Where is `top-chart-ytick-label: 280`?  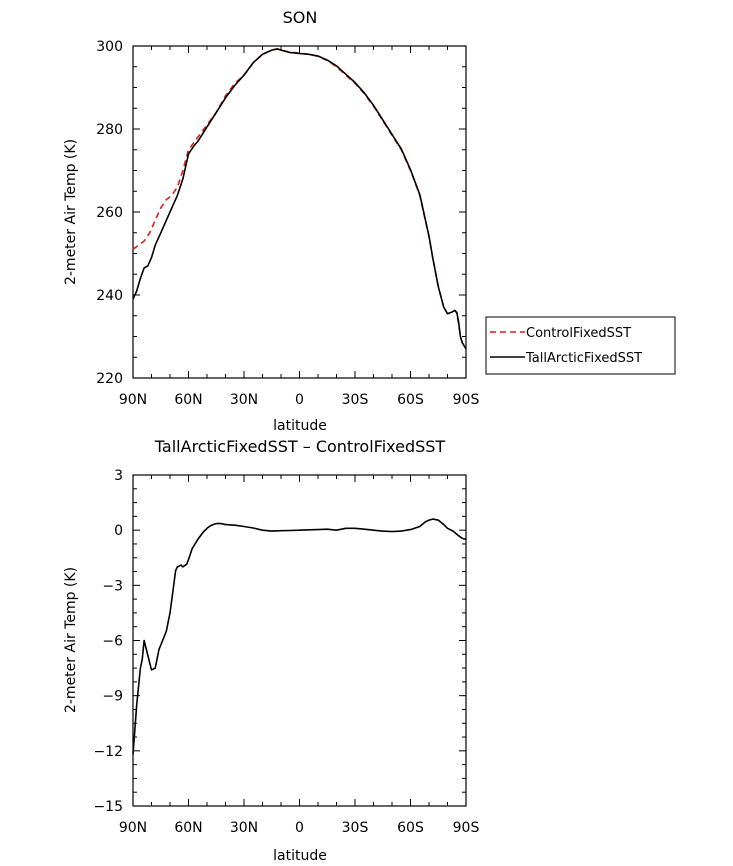
top-chart-ytick-label: 280 is located at coordinates (109, 130).